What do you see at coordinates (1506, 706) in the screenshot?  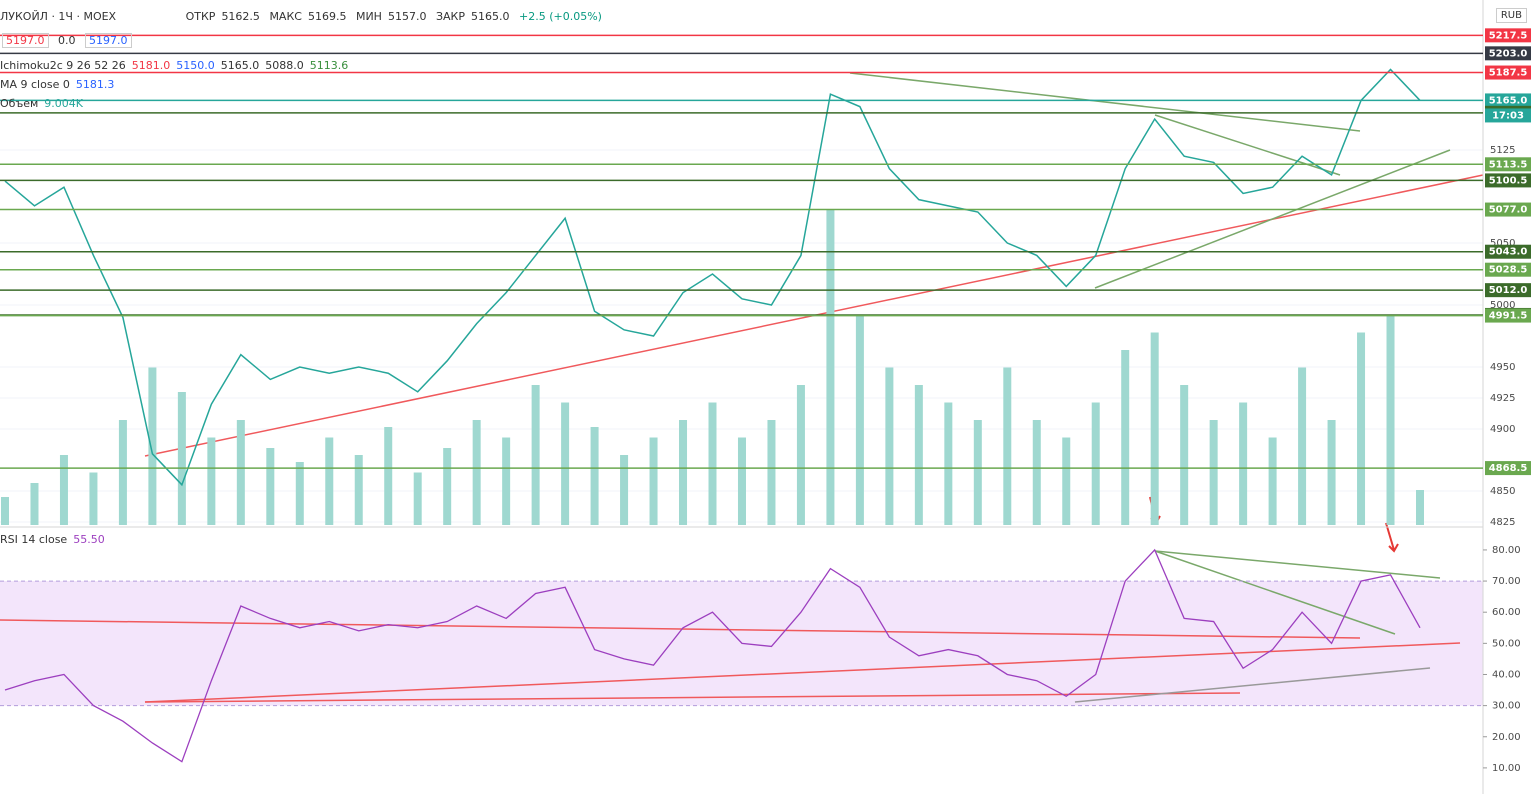 I see `y-tick-label: 30.00` at bounding box center [1506, 706].